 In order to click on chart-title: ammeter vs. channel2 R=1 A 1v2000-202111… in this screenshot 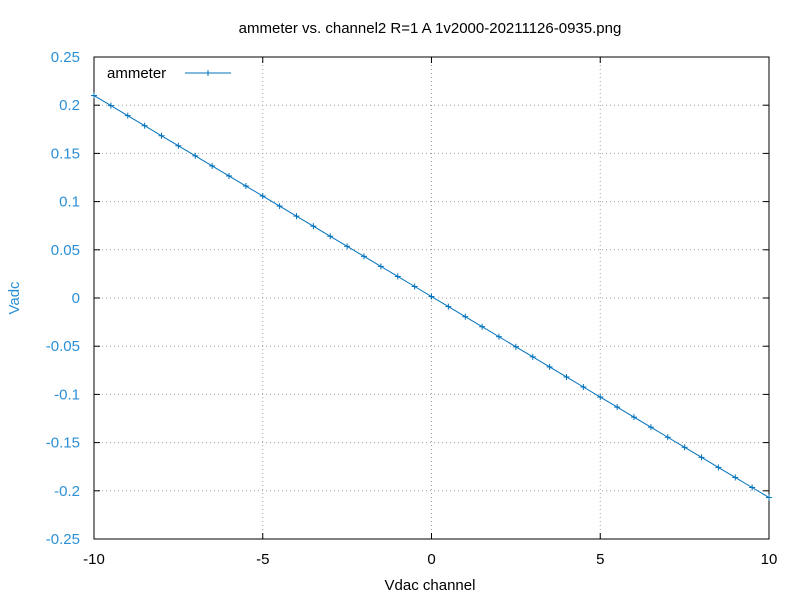, I will do `click(430, 28)`.